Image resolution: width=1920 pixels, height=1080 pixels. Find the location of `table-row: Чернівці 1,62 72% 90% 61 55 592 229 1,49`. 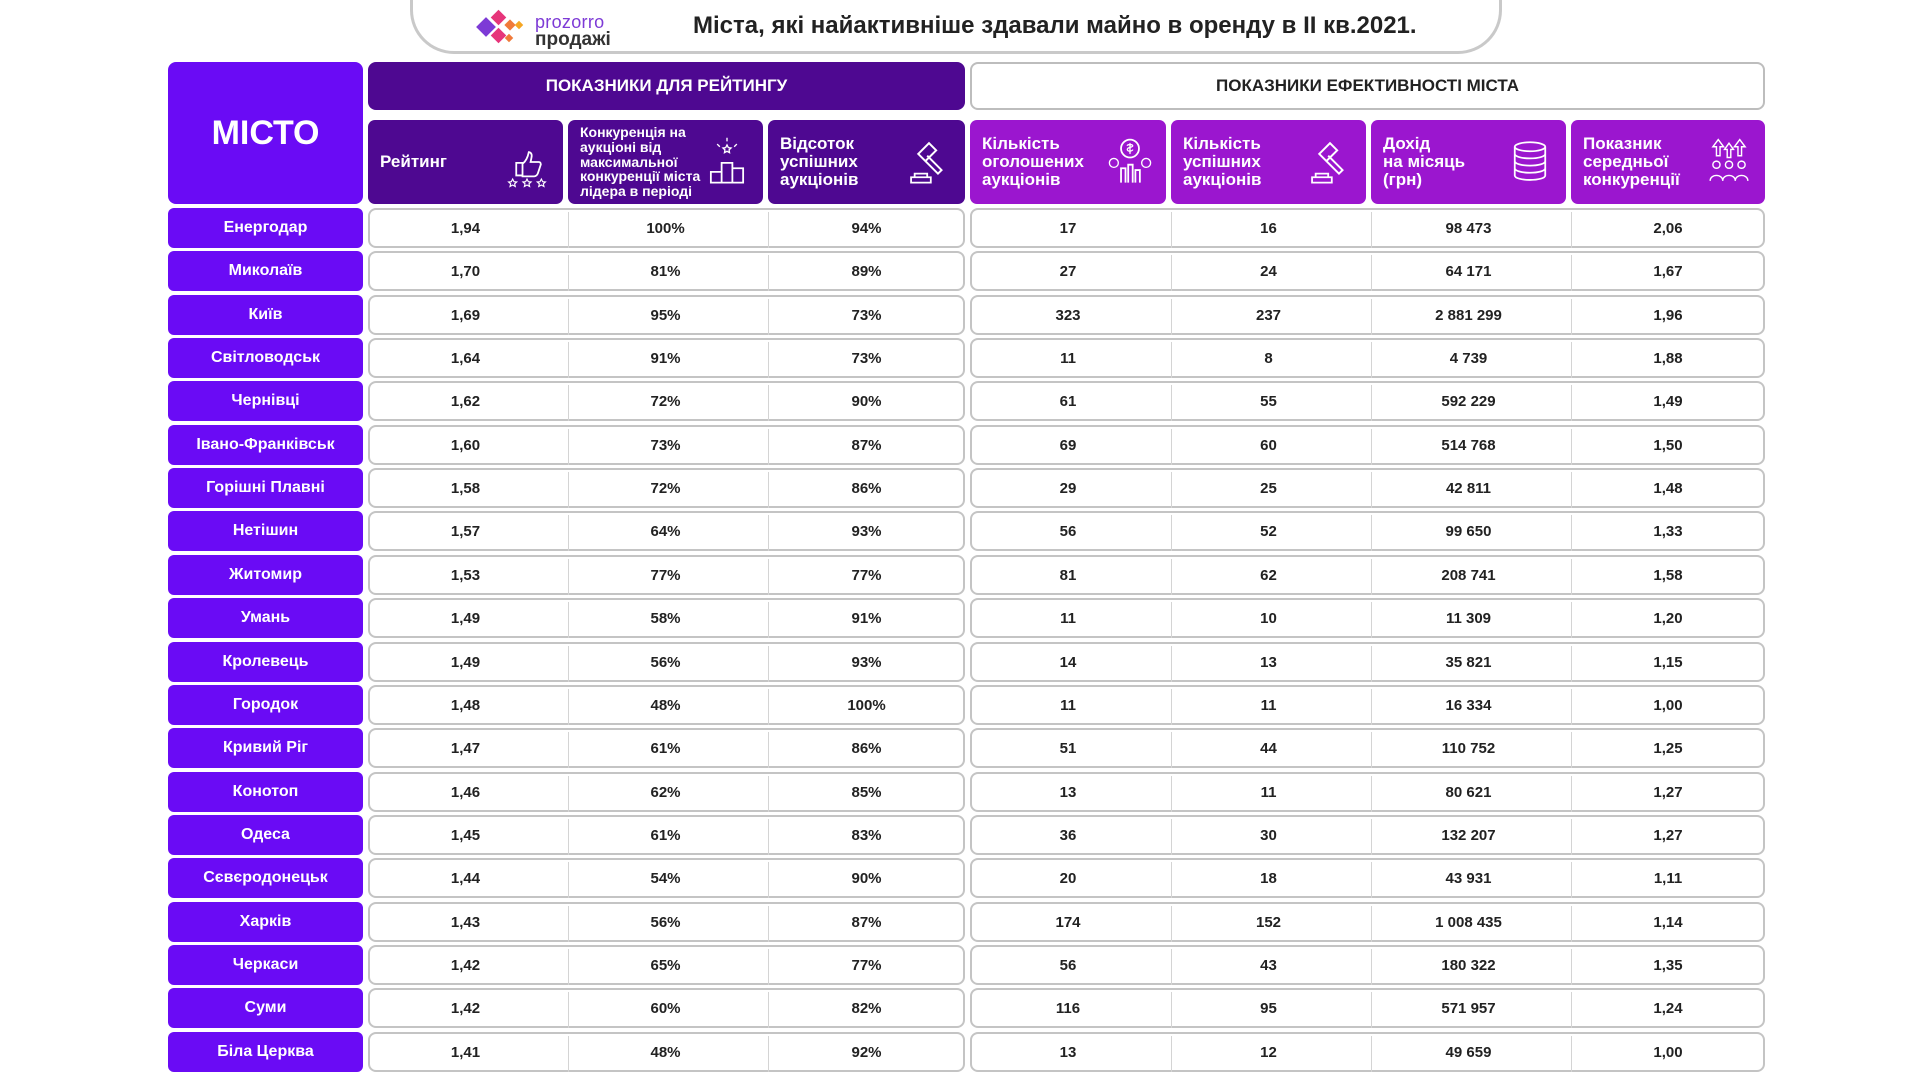

table-row: Чернівці 1,62 72% 90% 61 55 592 229 1,49 is located at coordinates (960, 401).